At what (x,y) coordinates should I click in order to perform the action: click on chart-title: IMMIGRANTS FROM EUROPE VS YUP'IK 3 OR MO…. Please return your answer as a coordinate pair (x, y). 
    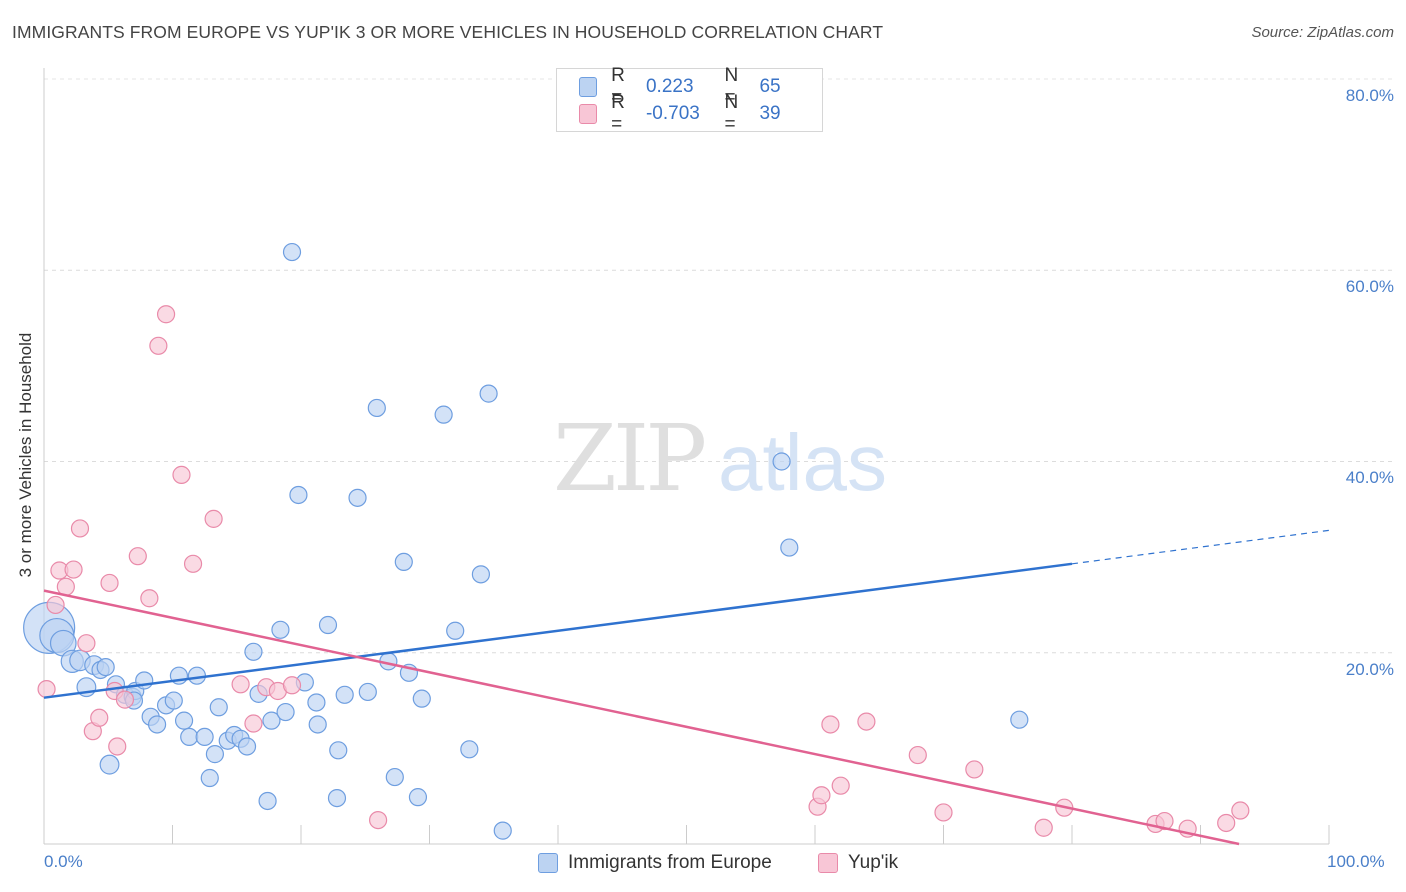
    Looking at the image, I should click on (448, 32).